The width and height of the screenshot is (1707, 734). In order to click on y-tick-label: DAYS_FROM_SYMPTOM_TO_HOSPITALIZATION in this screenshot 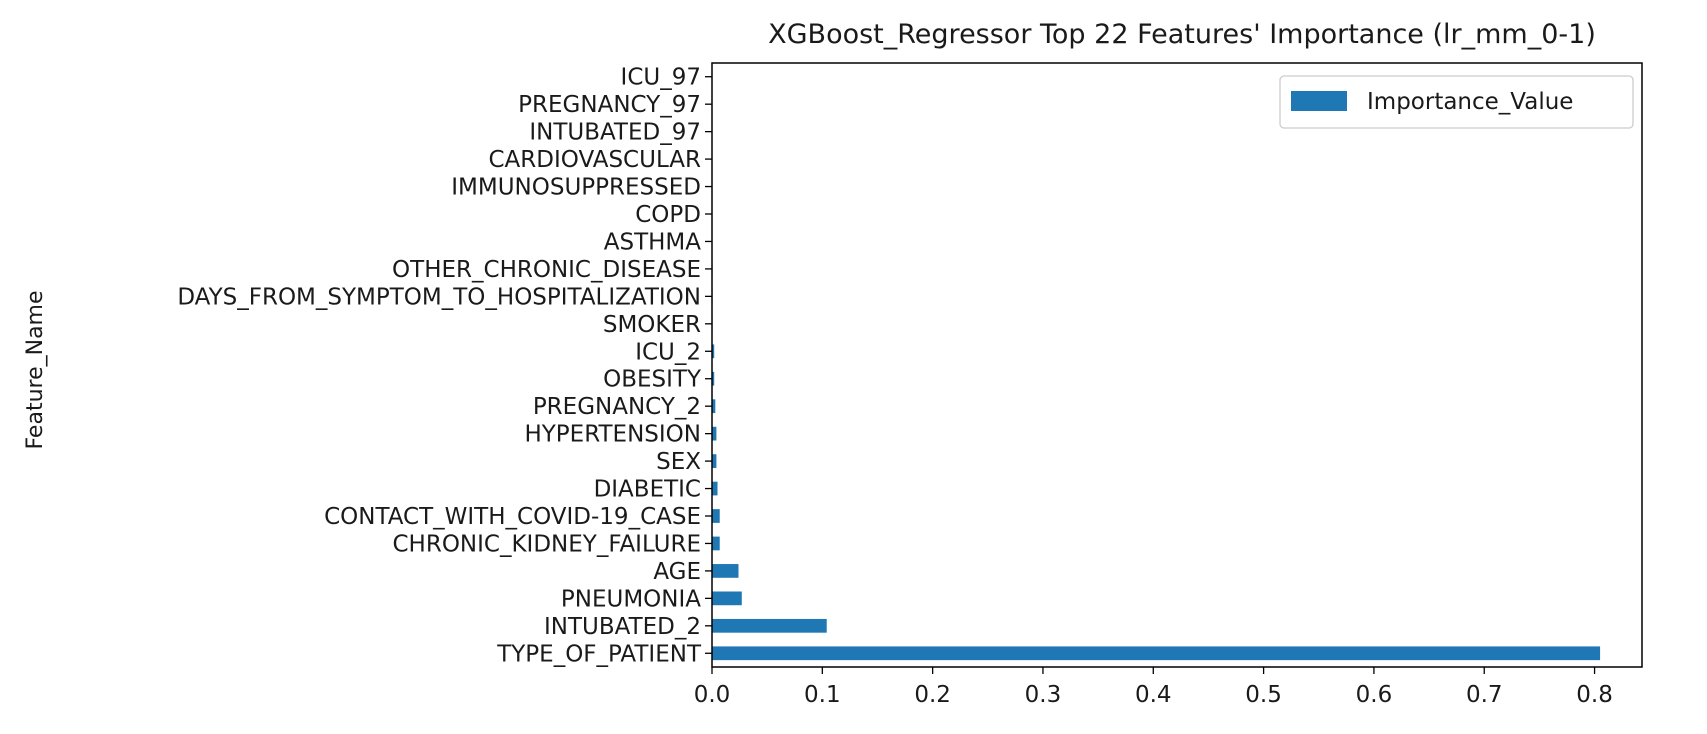, I will do `click(439, 297)`.